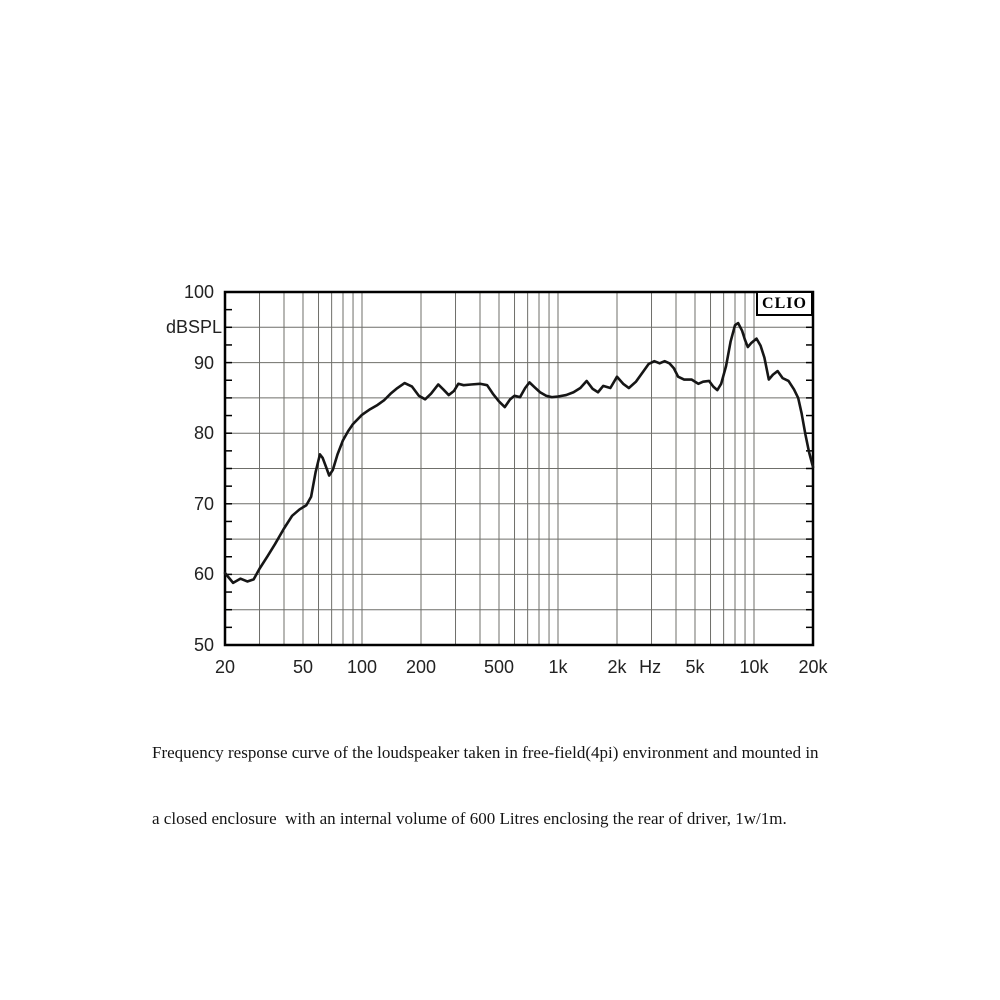 The height and width of the screenshot is (1000, 1000). I want to click on y-axis-tick-label-100: 100, so click(198, 292).